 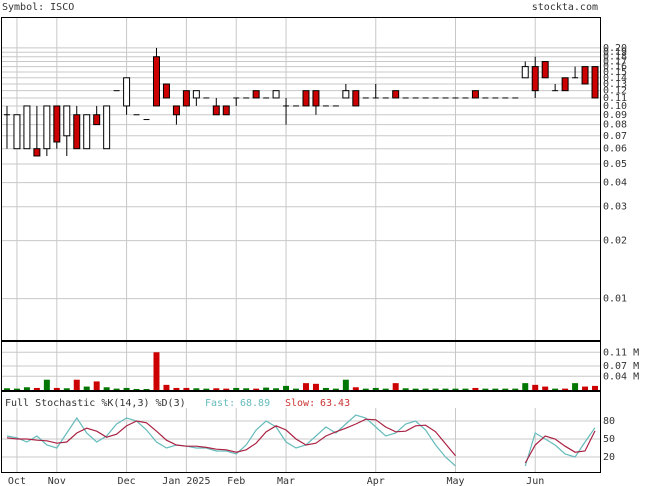 What do you see at coordinates (535, 481) in the screenshot?
I see `x-tick-label: Jun` at bounding box center [535, 481].